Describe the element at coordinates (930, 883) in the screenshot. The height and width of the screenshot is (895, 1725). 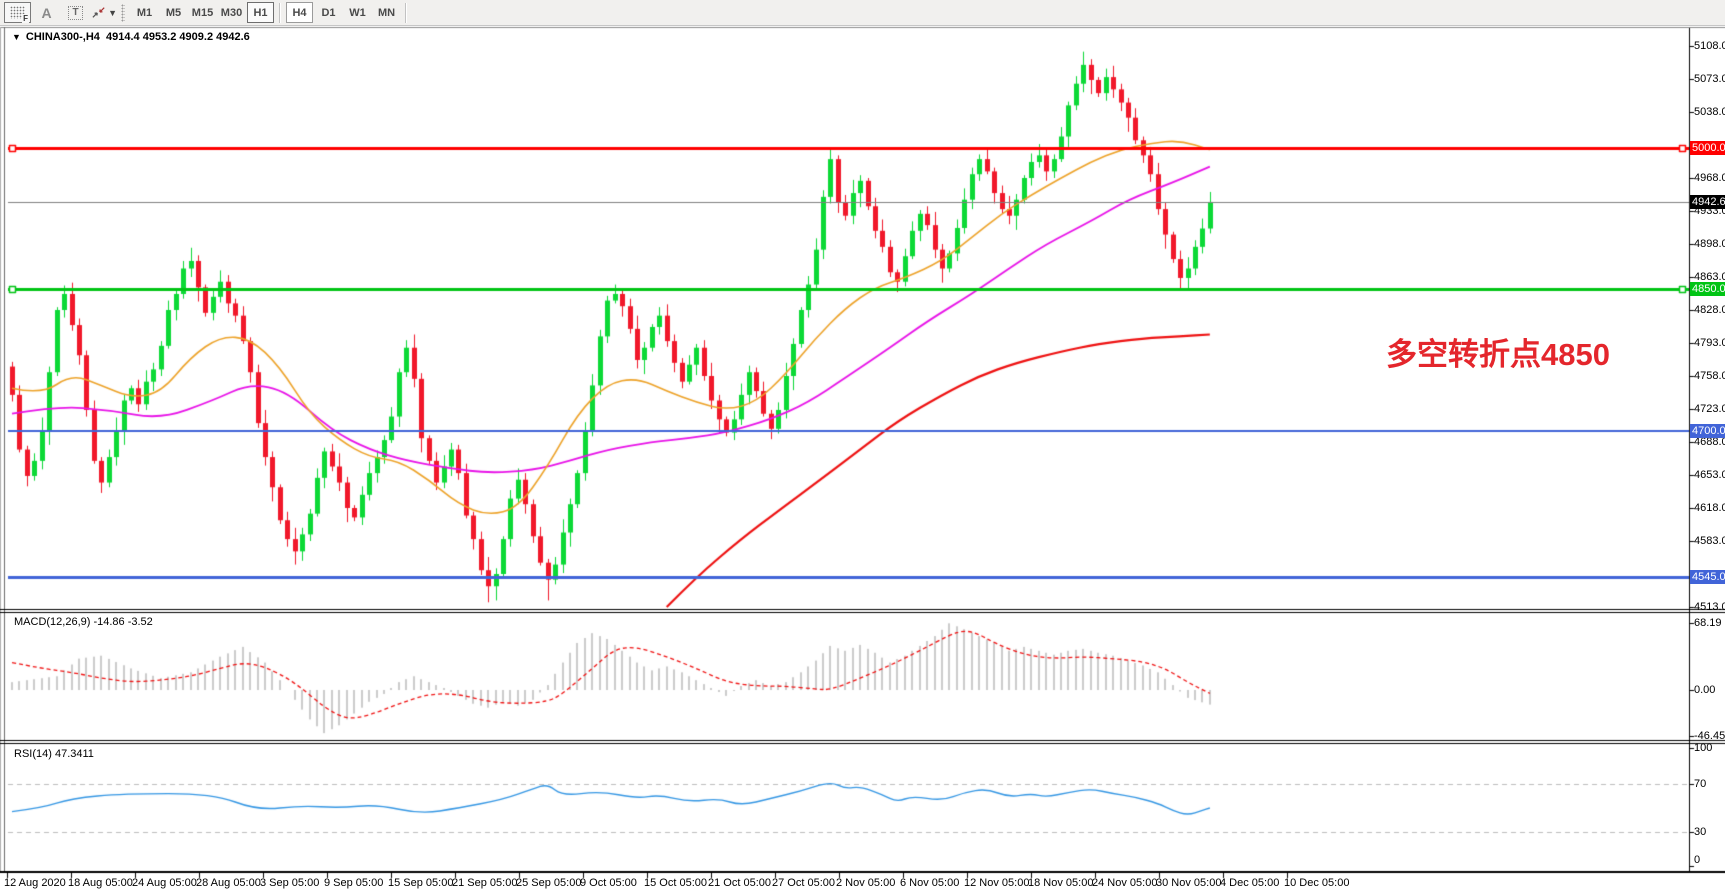
I see `date-label: 6 Nov 05:00` at that location.